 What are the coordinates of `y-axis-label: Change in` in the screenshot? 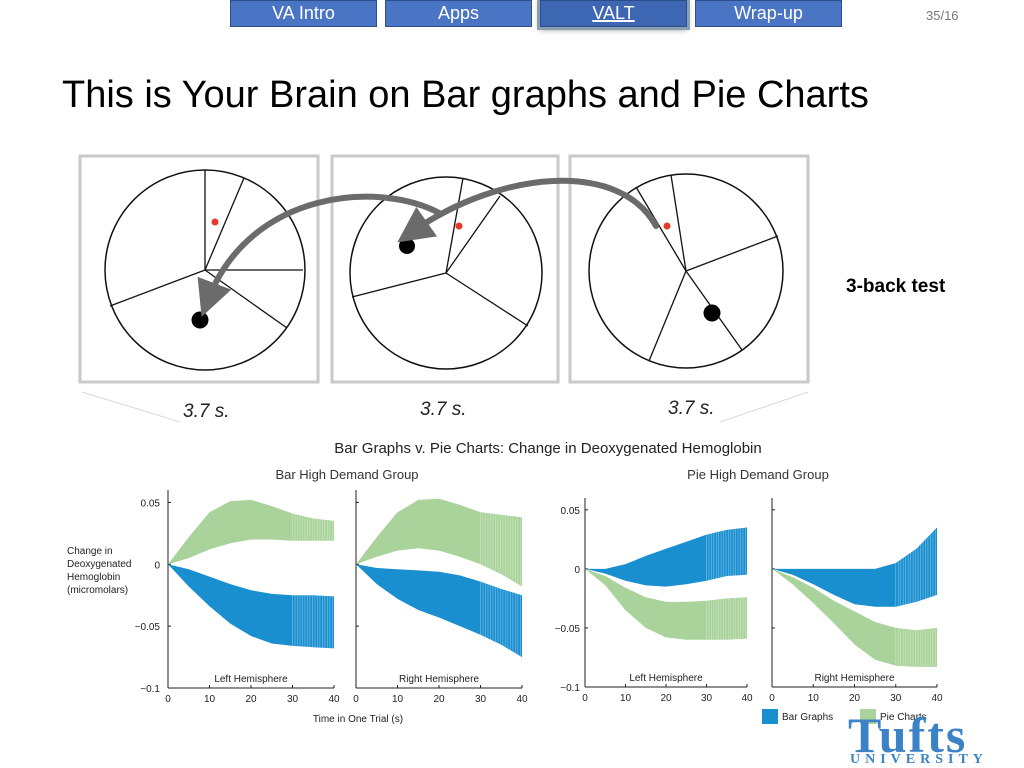 It's located at (90, 551).